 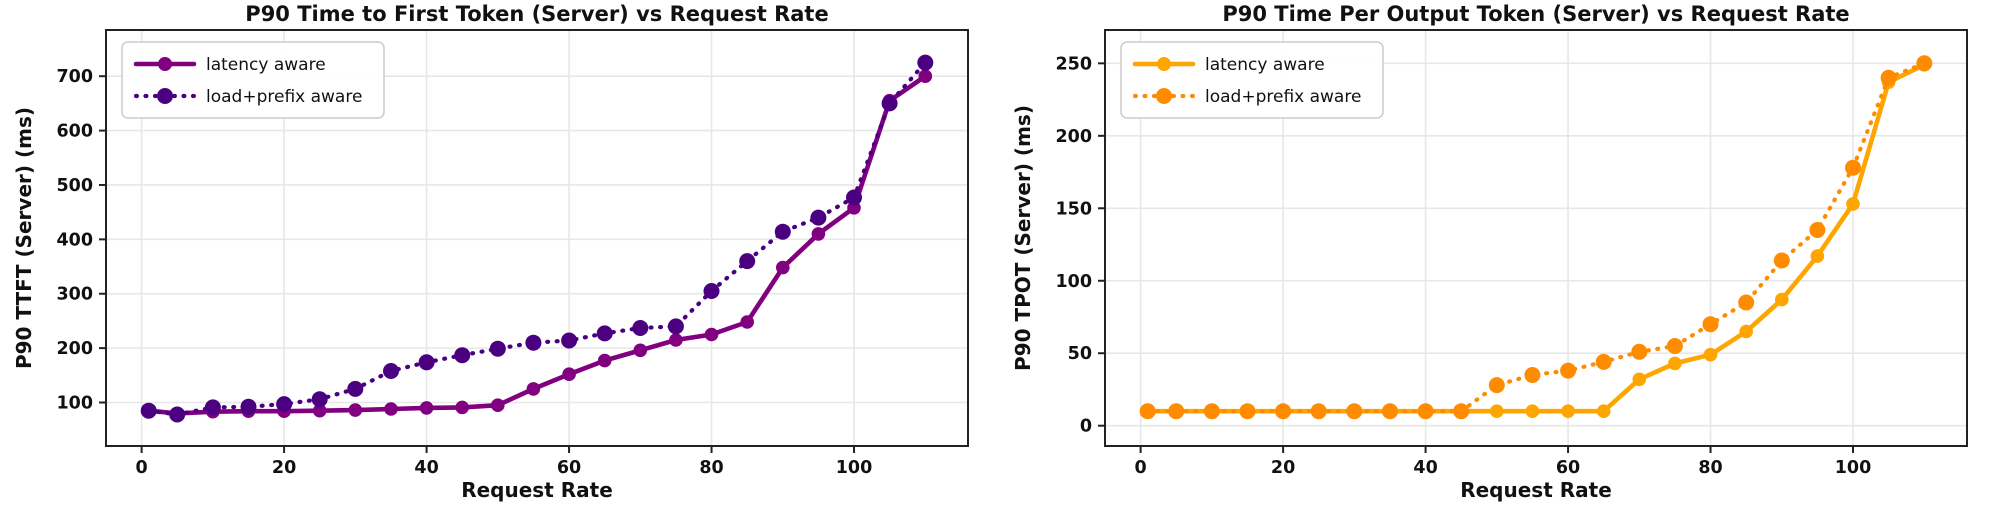 What do you see at coordinates (74, 186) in the screenshot?
I see `y-tick-label: 500` at bounding box center [74, 186].